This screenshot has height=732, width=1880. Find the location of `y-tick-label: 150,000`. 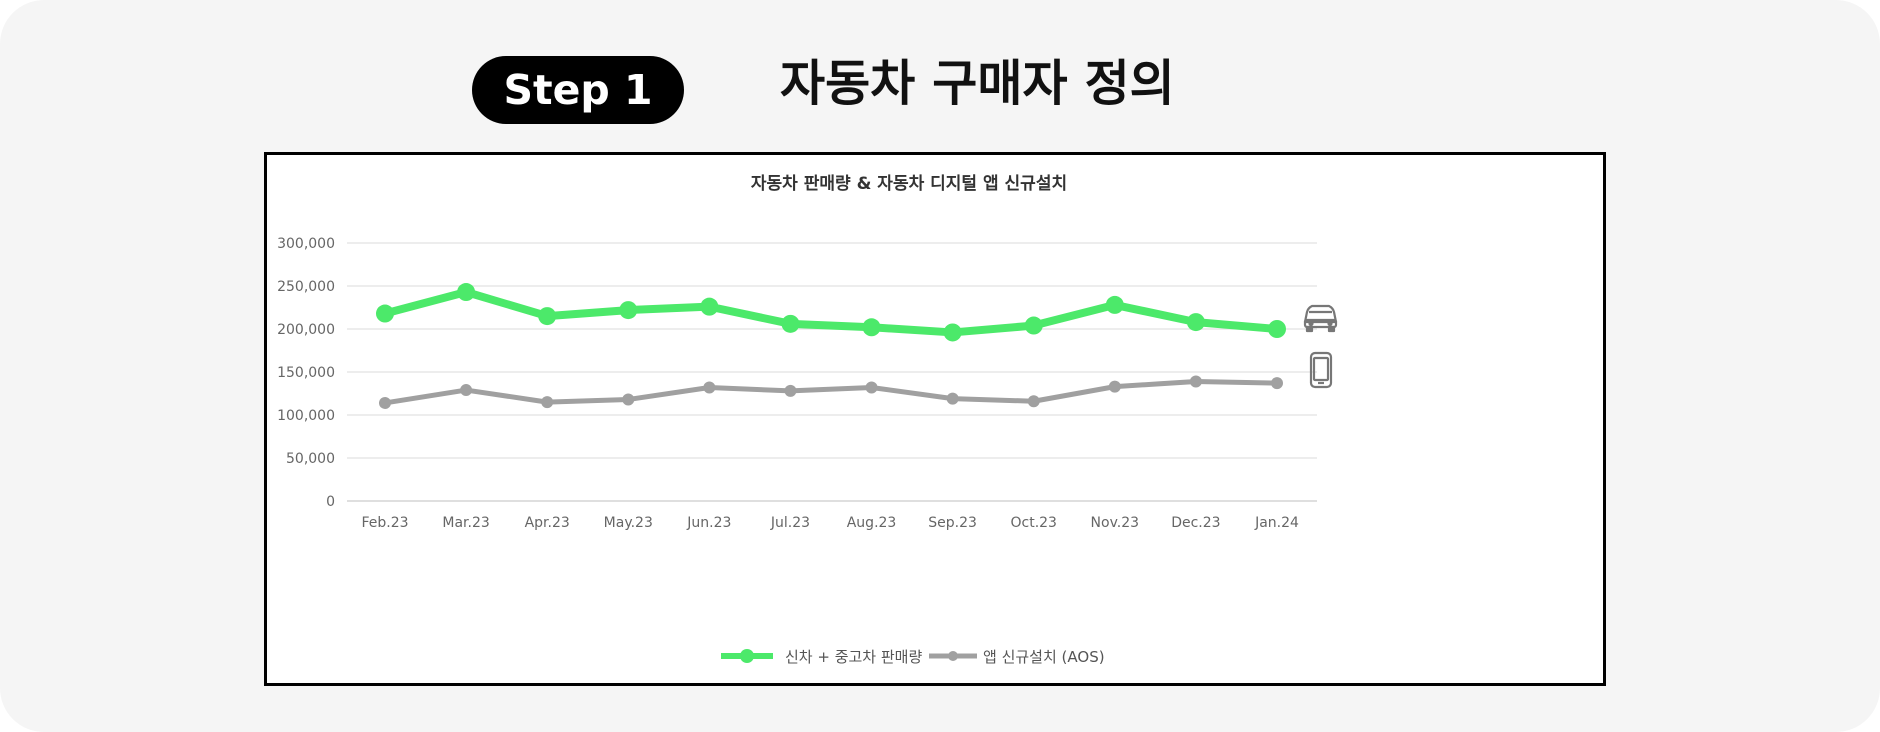

y-tick-label: 150,000 is located at coordinates (306, 373).